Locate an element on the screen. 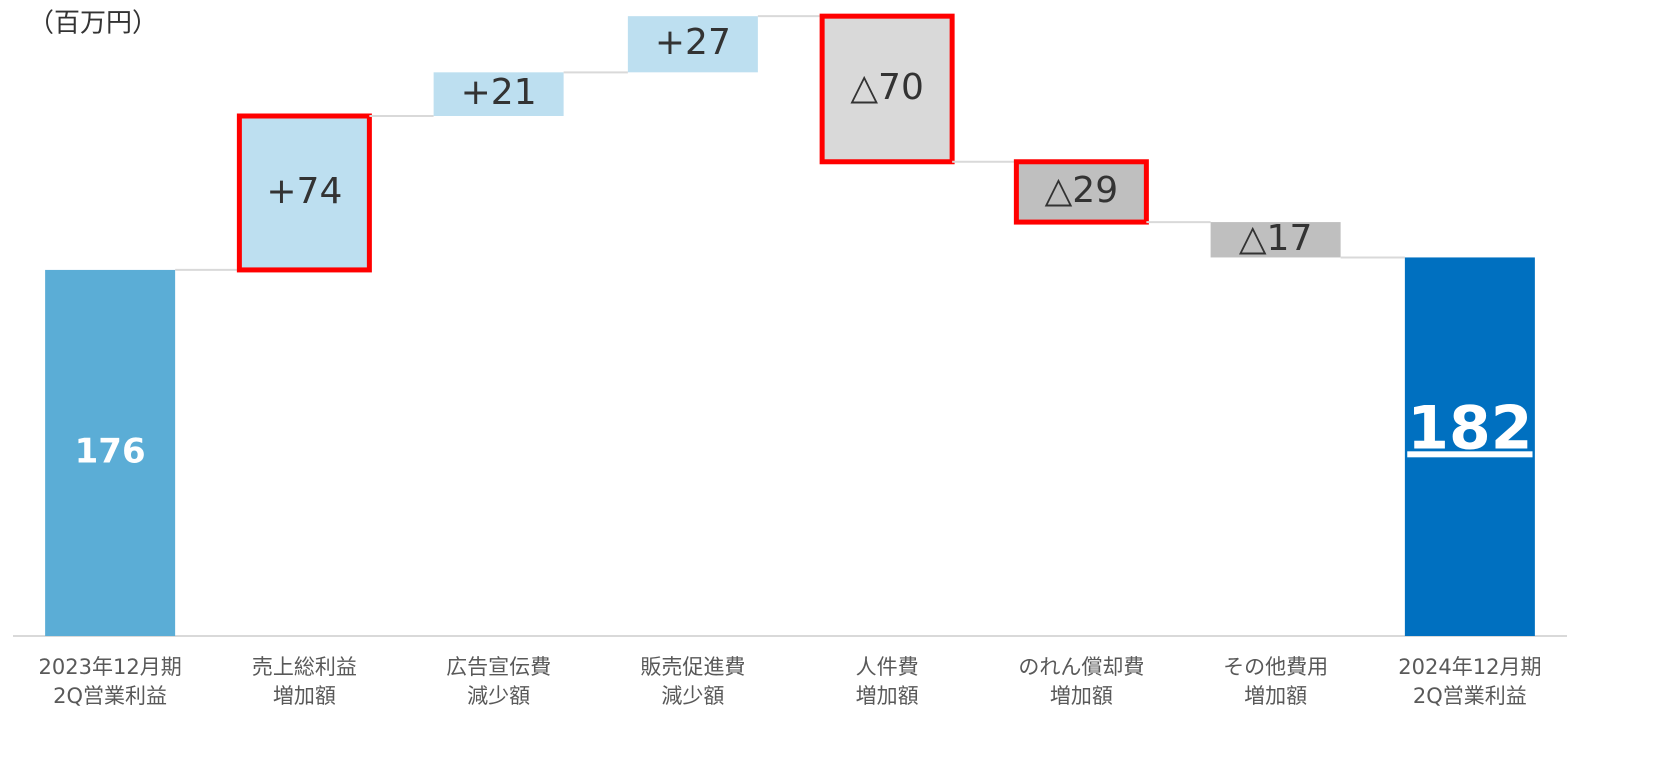 This screenshot has height=758, width=1673. x-tick-label: 広告宣伝費 is located at coordinates (498, 667).